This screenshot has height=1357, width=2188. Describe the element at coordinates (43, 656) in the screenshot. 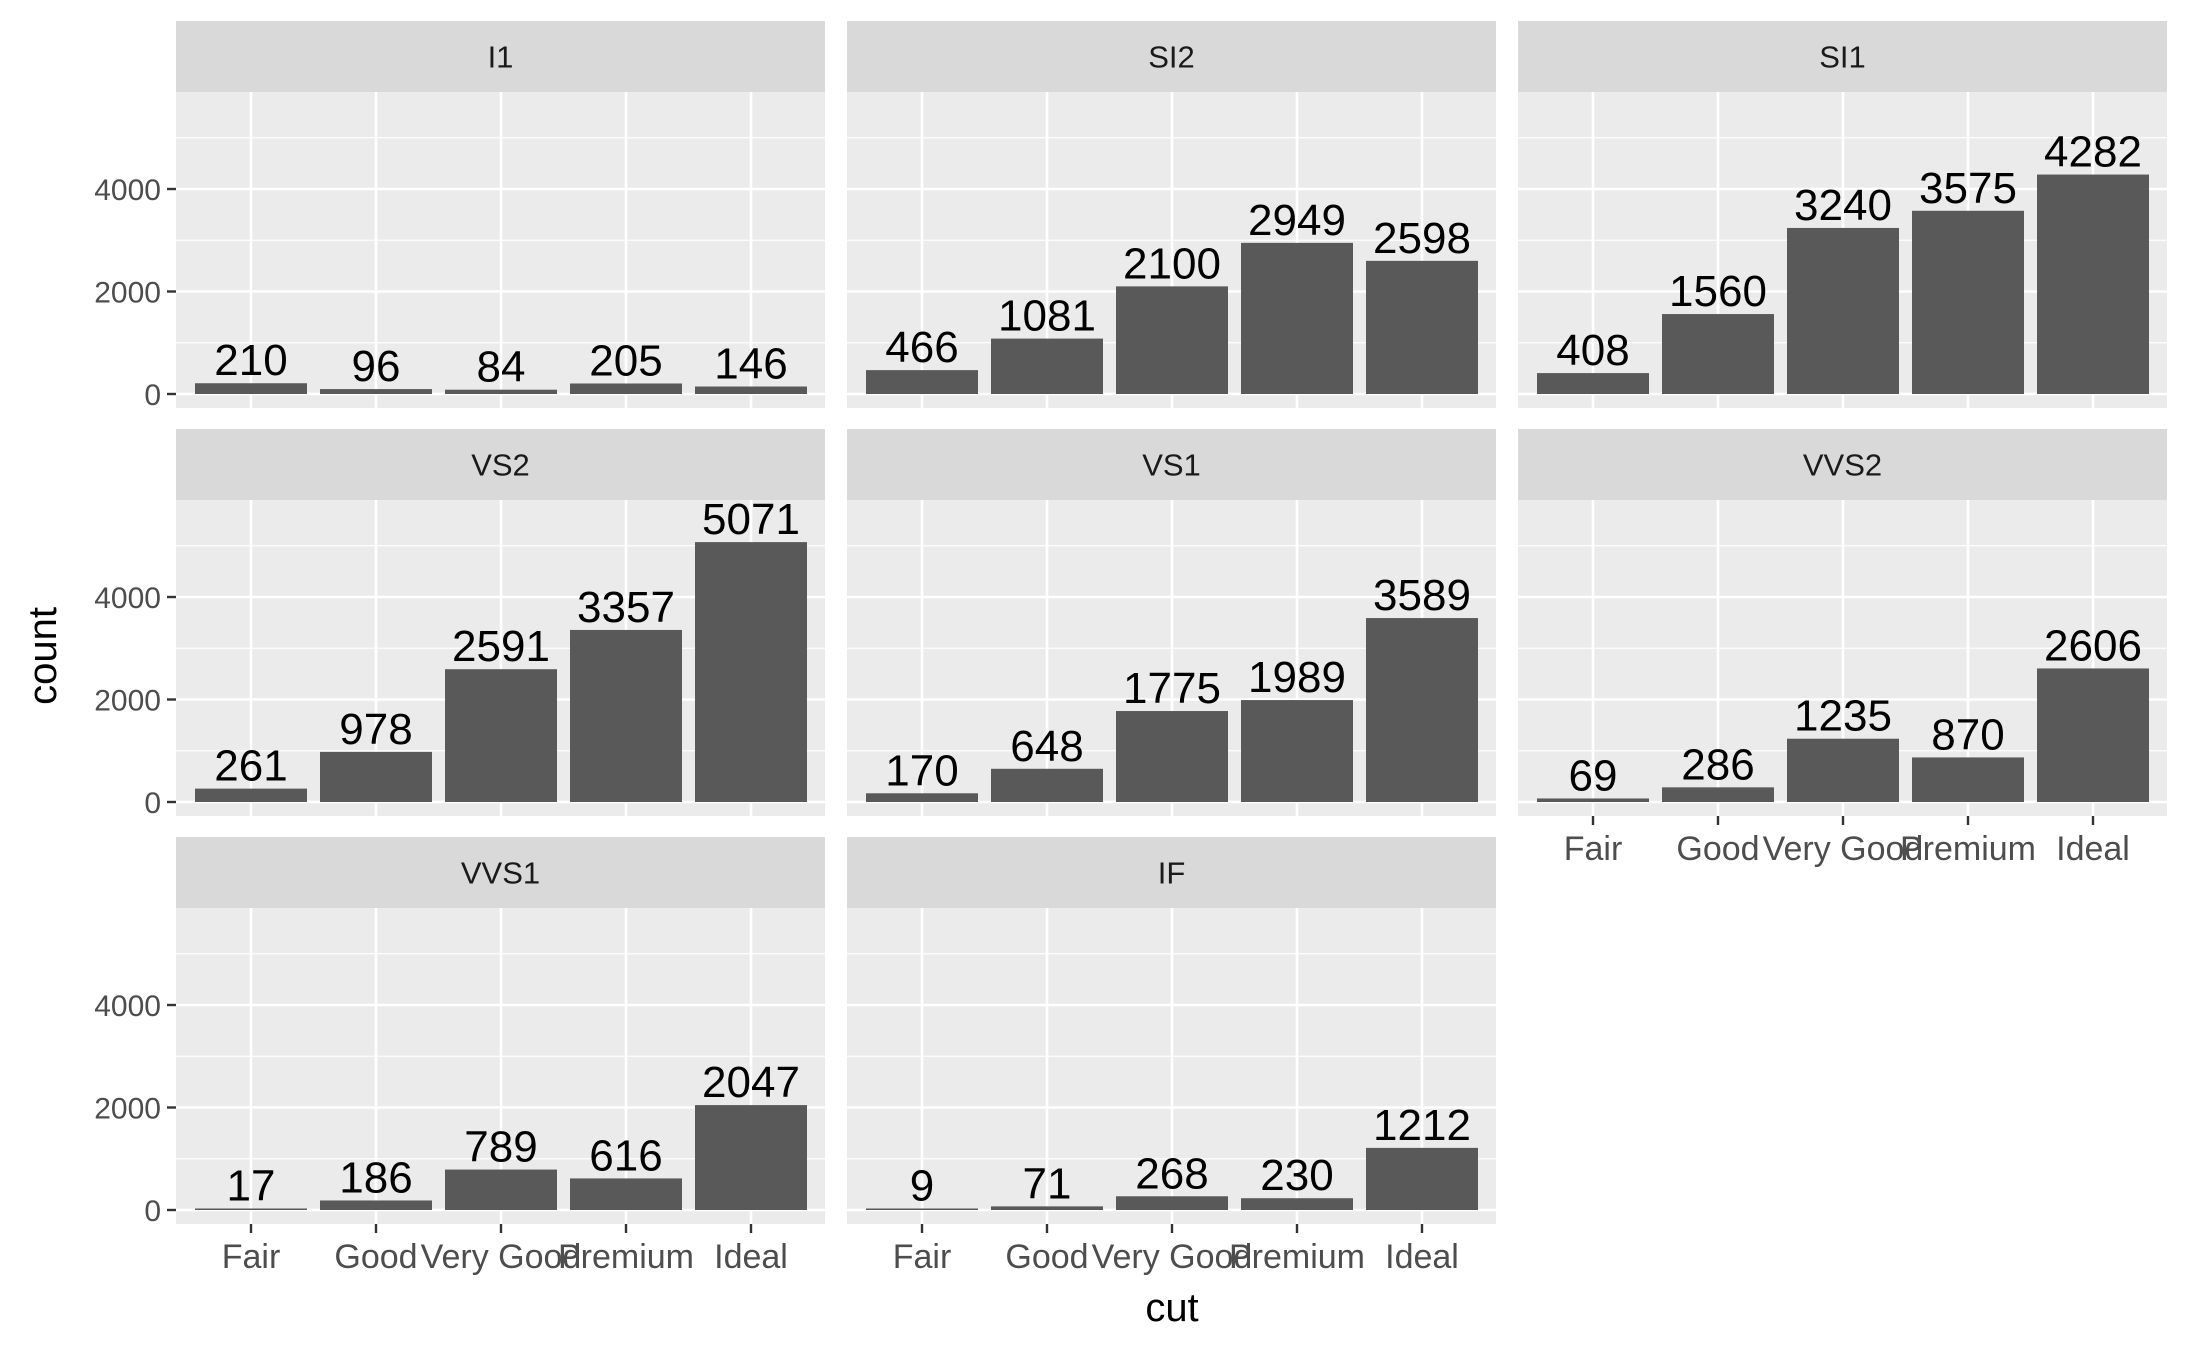

I see `y-axis-title: count` at that location.